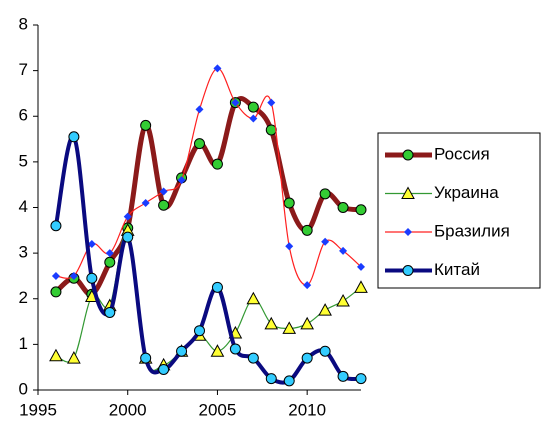 Image resolution: width=542 pixels, height=429 pixels. I want to click on x-tick-label: 2005, so click(218, 409).